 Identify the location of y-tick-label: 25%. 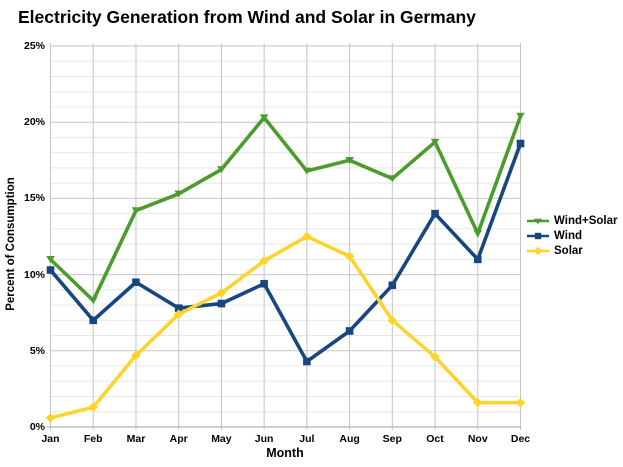
(34, 46).